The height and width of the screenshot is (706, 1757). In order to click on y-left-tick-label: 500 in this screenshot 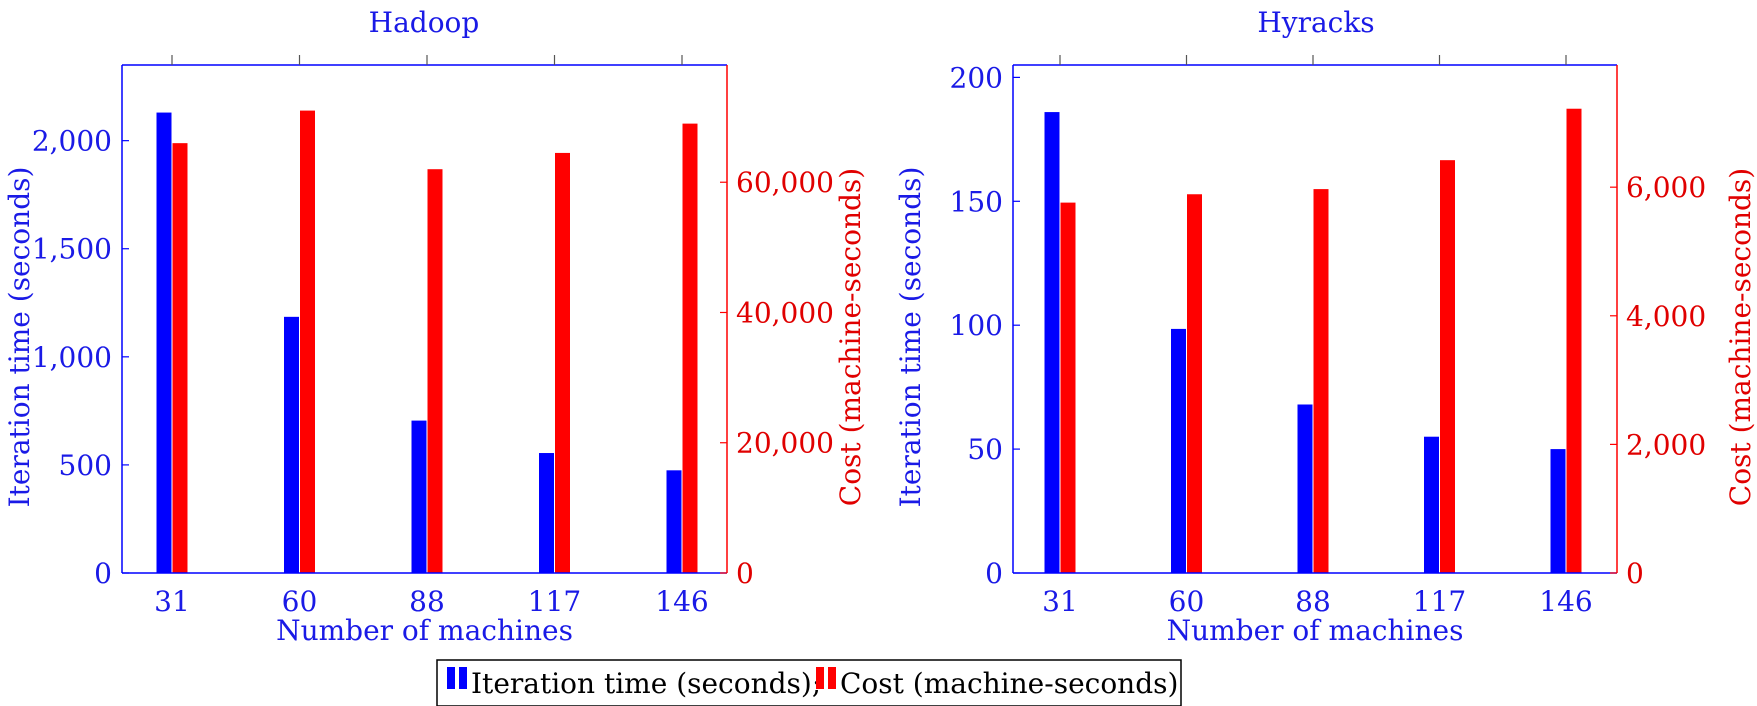, I will do `click(85, 465)`.